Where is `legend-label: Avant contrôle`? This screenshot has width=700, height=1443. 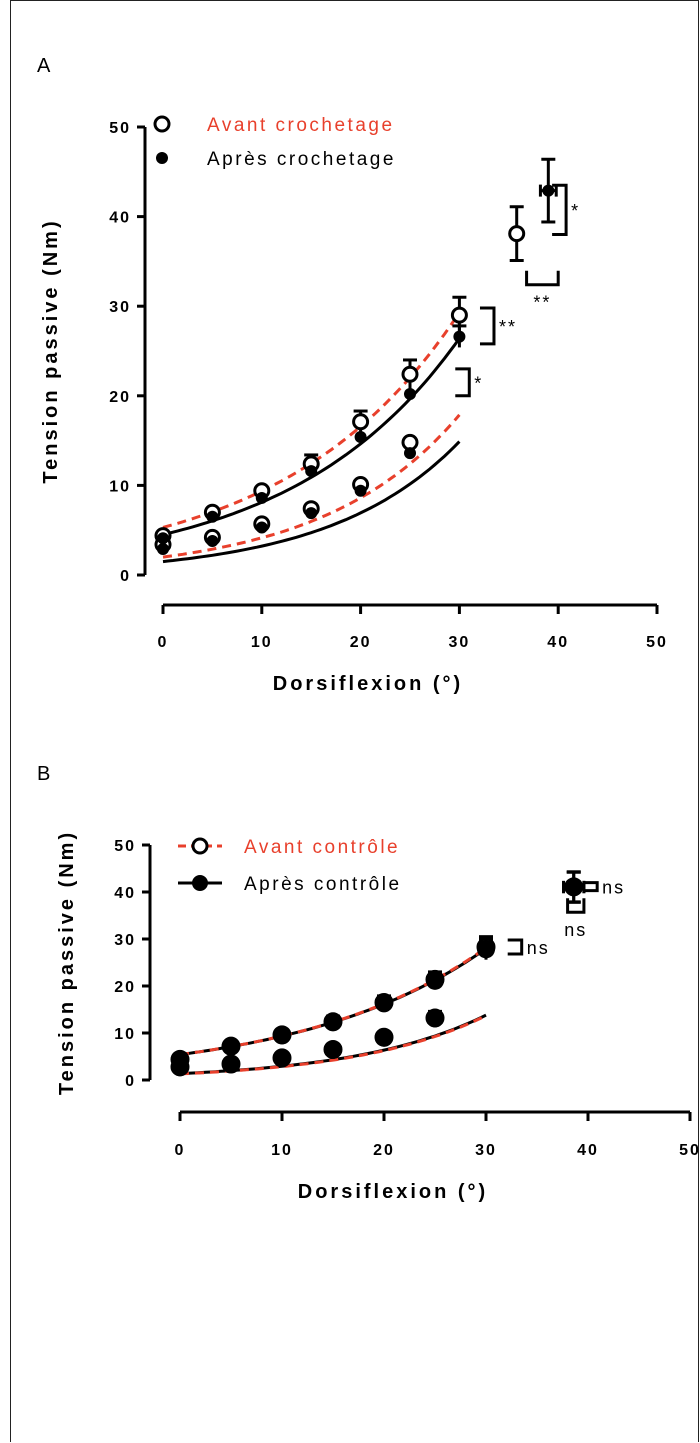 legend-label: Avant contrôle is located at coordinates (322, 847).